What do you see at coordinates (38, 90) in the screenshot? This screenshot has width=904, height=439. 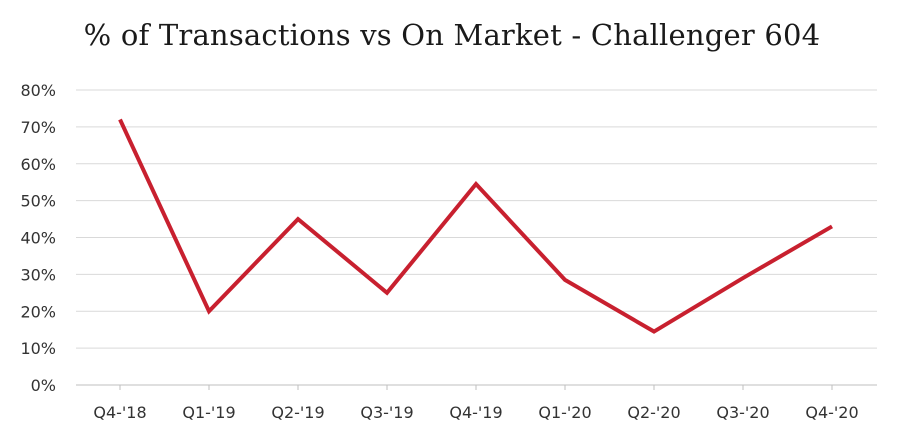 I see `y-tick-label: 80%` at bounding box center [38, 90].